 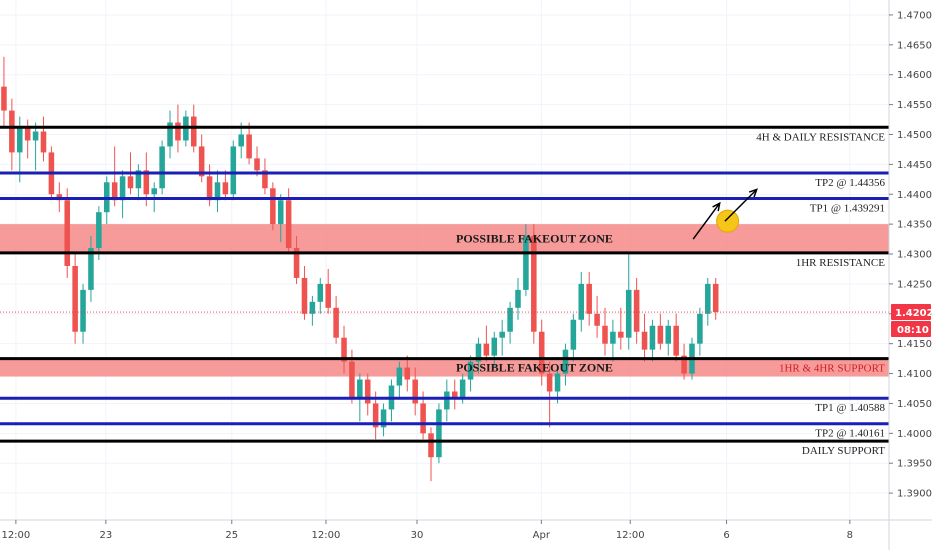 I want to click on level-label: TP1 @ 1.40588, so click(x=850, y=408).